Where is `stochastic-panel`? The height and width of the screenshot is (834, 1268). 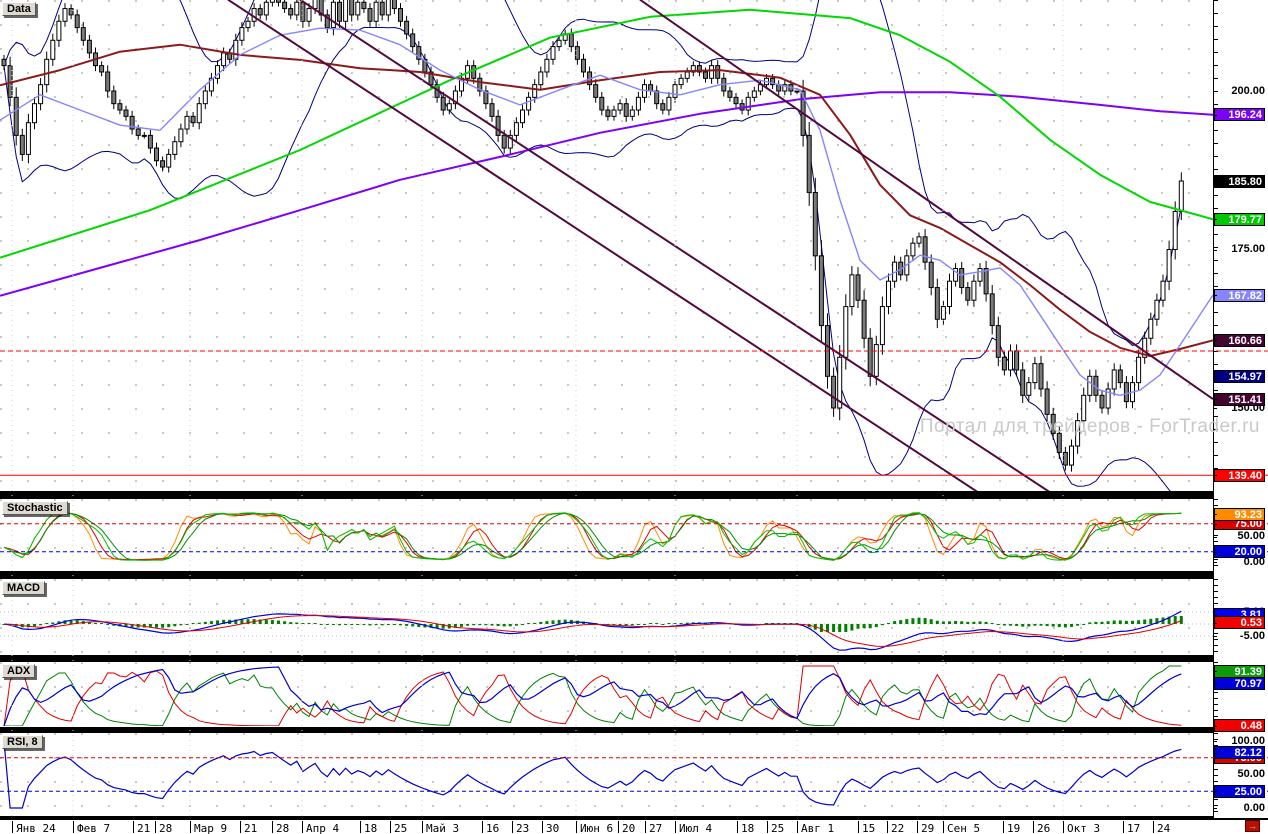 stochastic-panel is located at coordinates (606, 535).